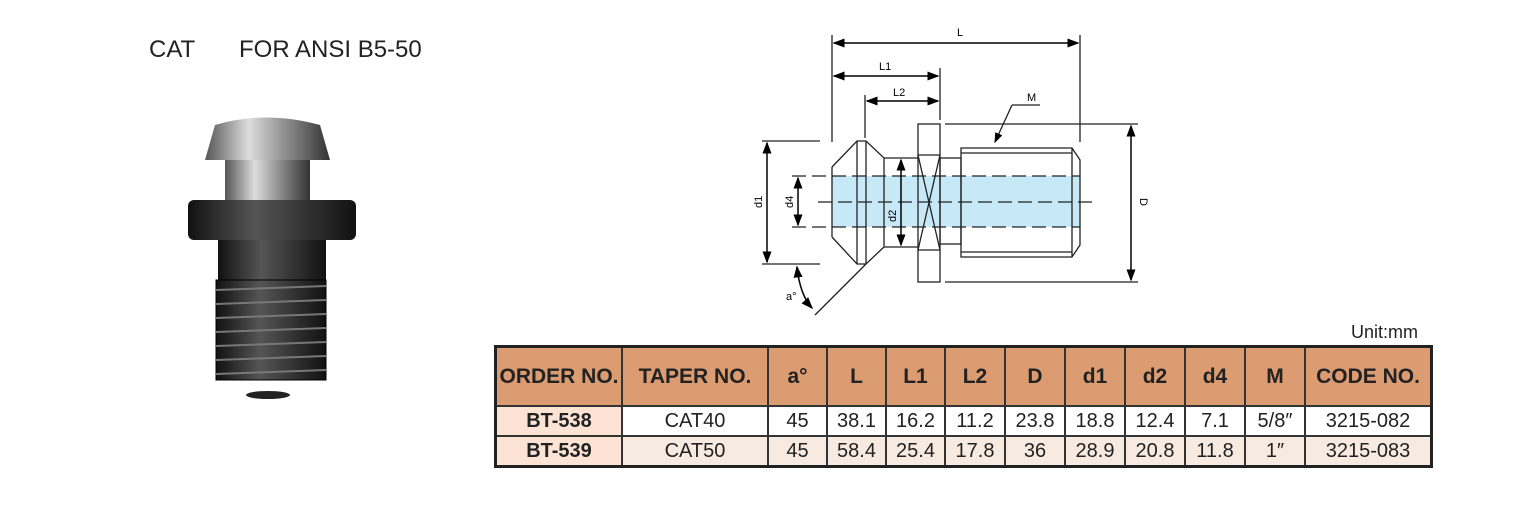 This screenshot has width=1523, height=512. I want to click on col-angle: a°, so click(797, 376).